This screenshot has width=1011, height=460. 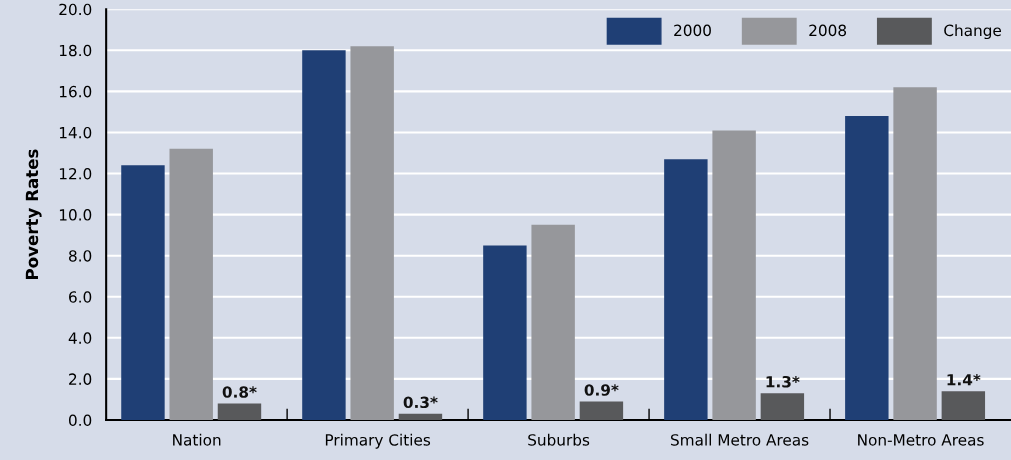 I want to click on x-tick-label: Nation, so click(x=197, y=439).